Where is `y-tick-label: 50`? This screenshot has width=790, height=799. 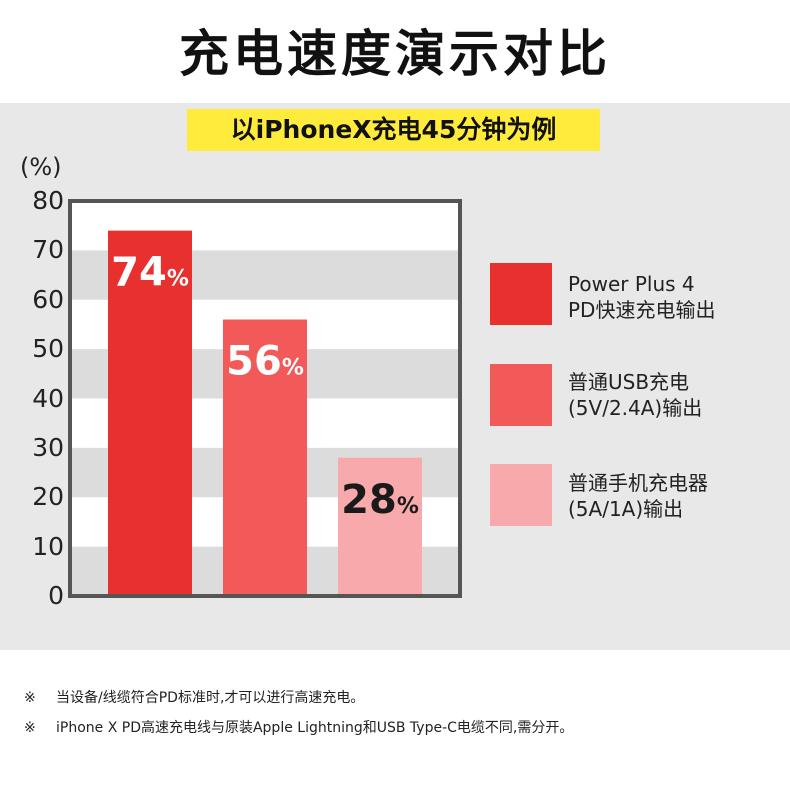
y-tick-label: 50 is located at coordinates (48, 349).